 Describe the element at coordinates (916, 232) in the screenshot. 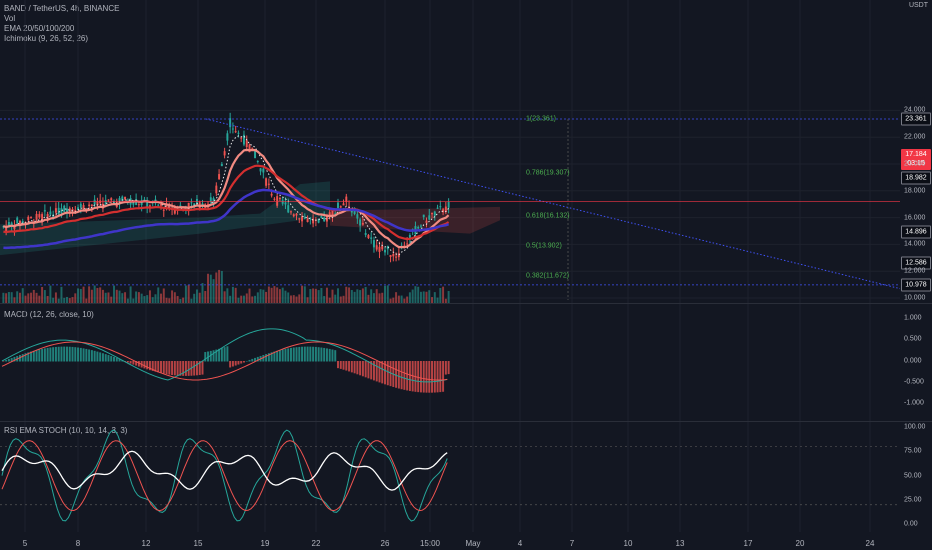

I see `price-level-tag: 14.896` at that location.